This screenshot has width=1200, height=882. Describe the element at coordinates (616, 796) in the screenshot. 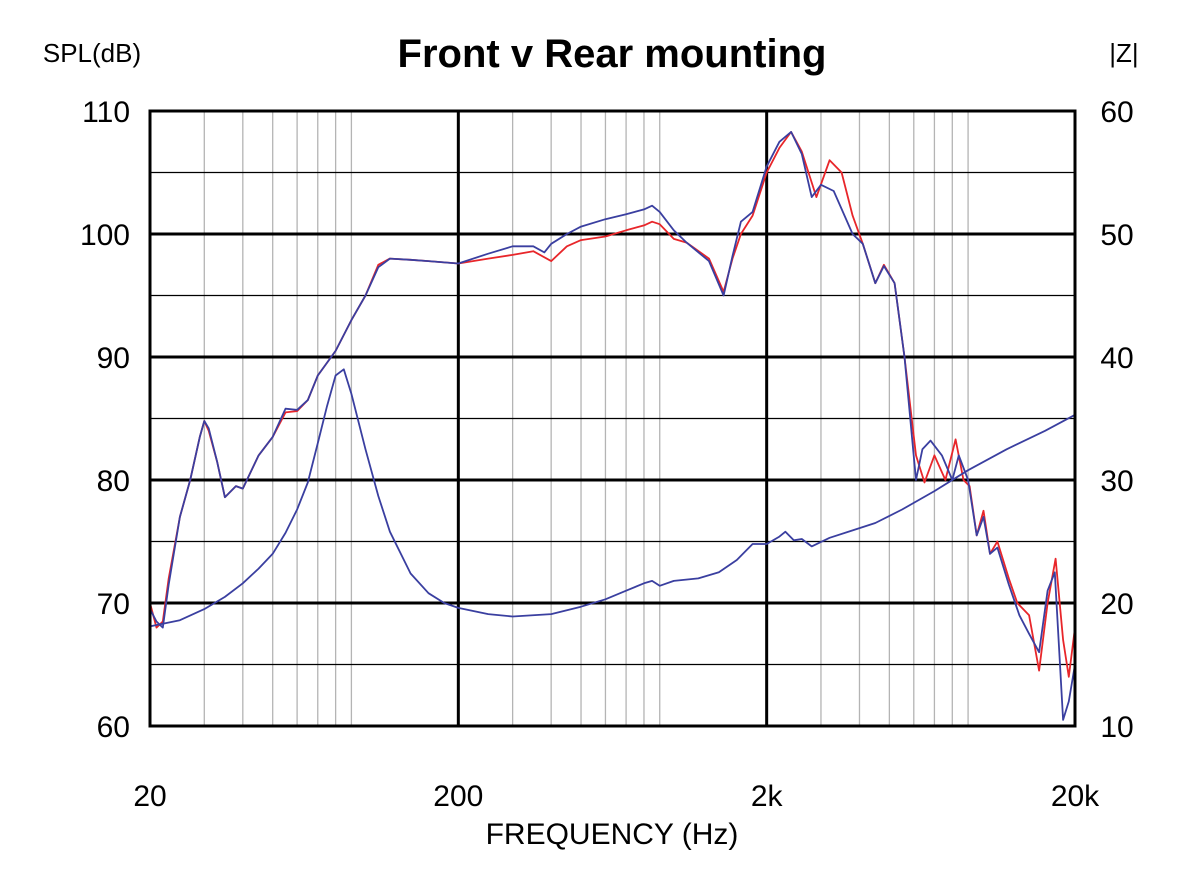

I see `x-tick-labels: 20 200 2k 20k` at that location.